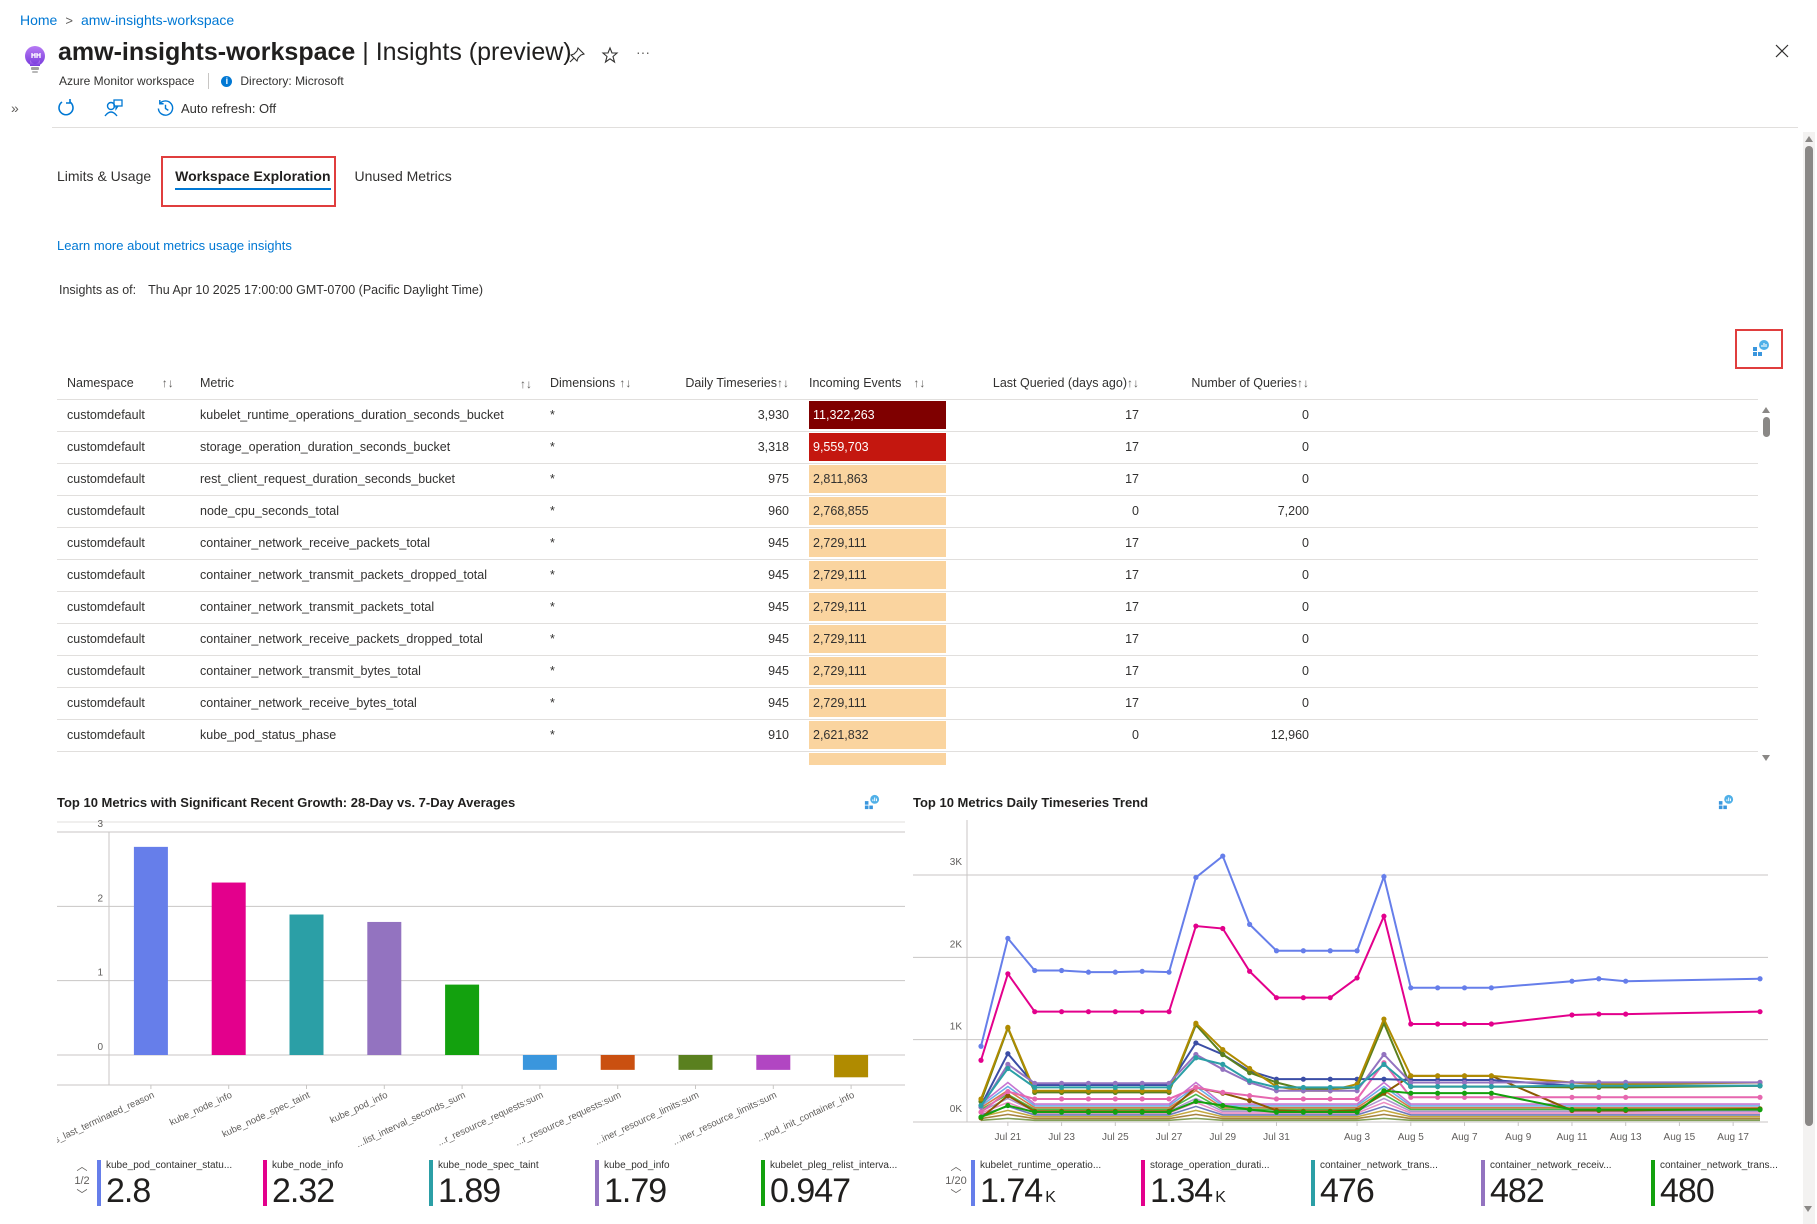  Describe the element at coordinates (1054, 639) in the screenshot. I see `cell-last-queried: 17` at that location.